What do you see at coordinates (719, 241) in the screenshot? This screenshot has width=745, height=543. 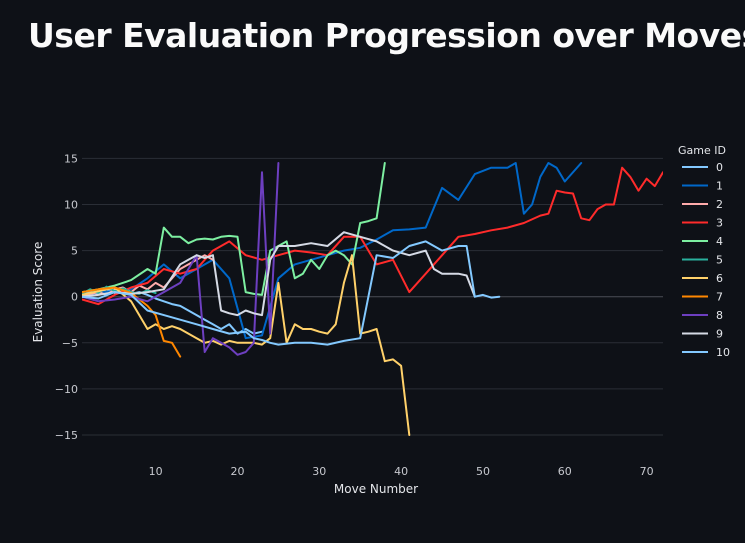 I see `legend-label: 4` at bounding box center [719, 241].